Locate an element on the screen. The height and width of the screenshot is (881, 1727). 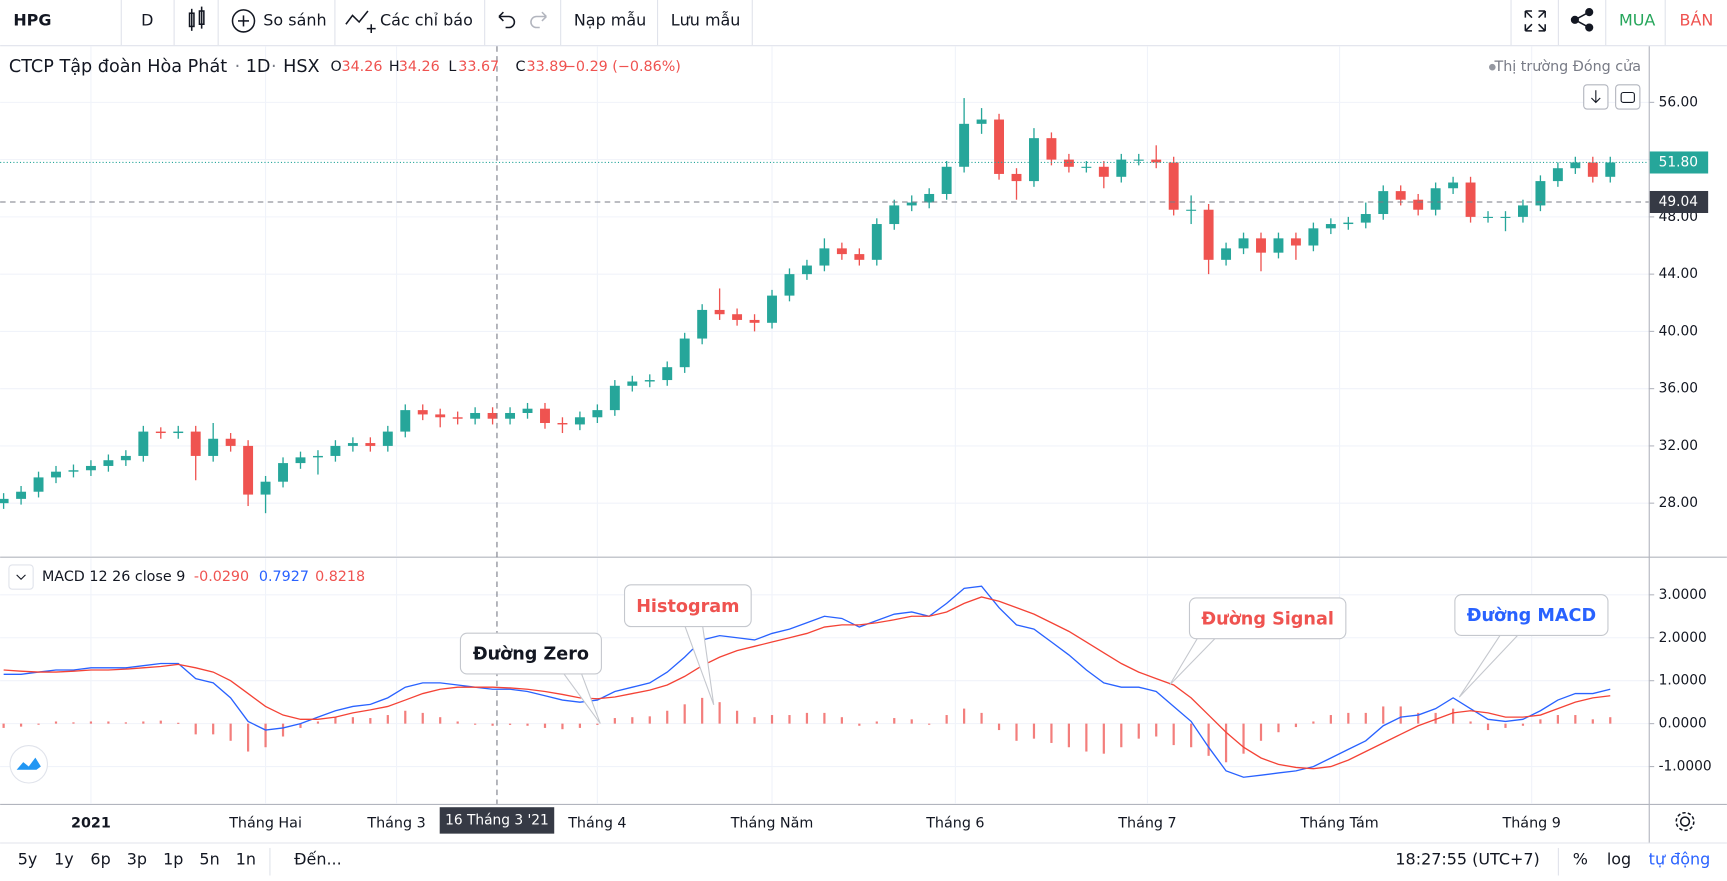
collapse-button is located at coordinates (21, 577).